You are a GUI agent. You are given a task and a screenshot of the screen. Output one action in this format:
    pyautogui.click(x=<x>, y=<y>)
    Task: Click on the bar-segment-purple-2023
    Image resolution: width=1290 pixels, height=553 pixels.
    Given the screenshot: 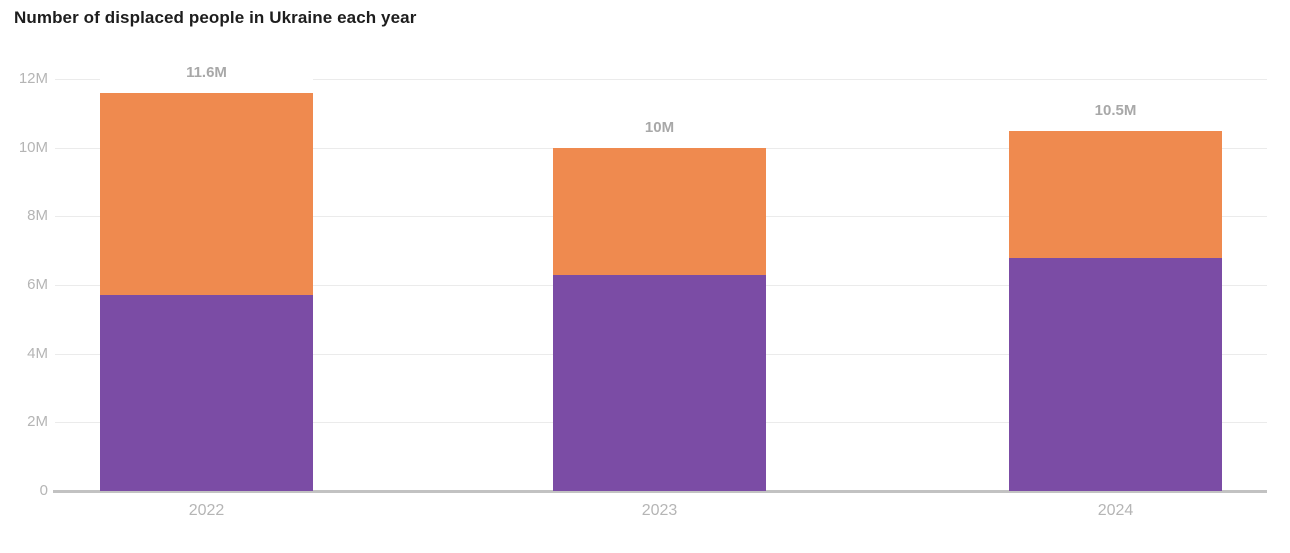 What is the action you would take?
    pyautogui.click(x=659, y=382)
    